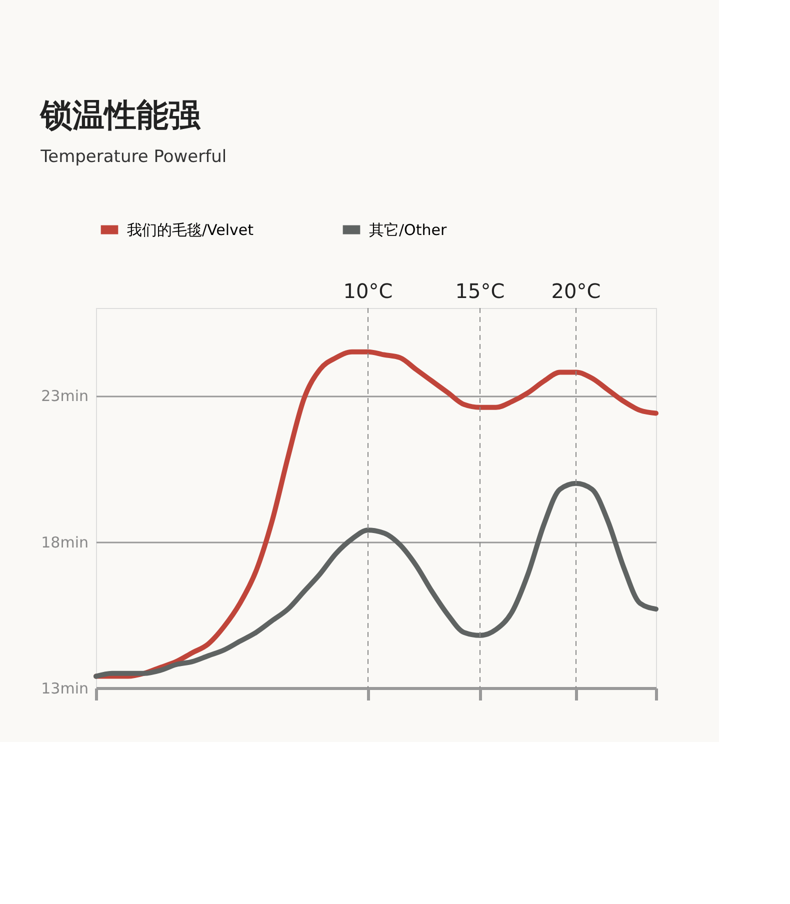 Image resolution: width=790 pixels, height=904 pixels. What do you see at coordinates (64, 396) in the screenshot?
I see `y-tick-label: 23min` at bounding box center [64, 396].